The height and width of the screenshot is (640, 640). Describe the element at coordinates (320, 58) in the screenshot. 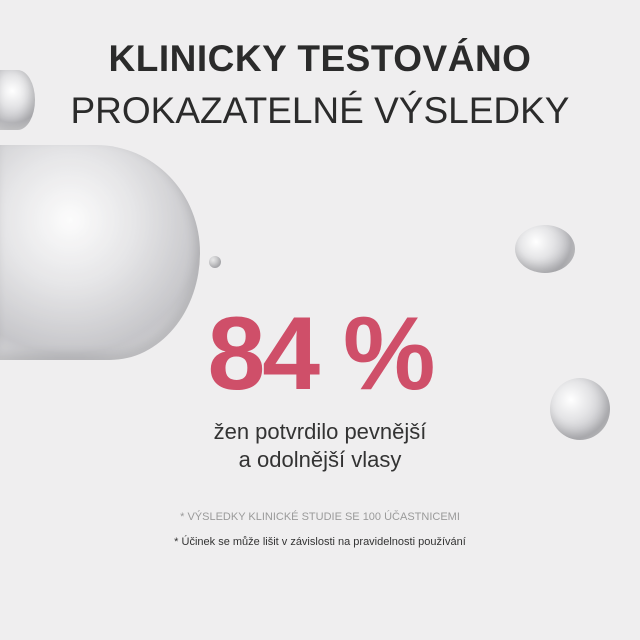

I see `headline-title: KLINICKY TESTOVÁNO` at that location.